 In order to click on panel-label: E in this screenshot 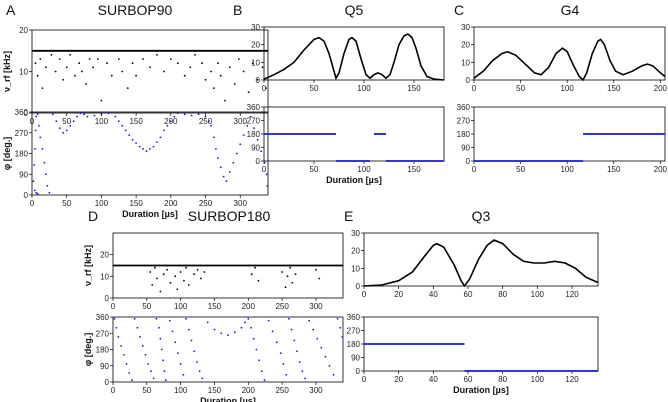, I will do `click(348, 216)`.